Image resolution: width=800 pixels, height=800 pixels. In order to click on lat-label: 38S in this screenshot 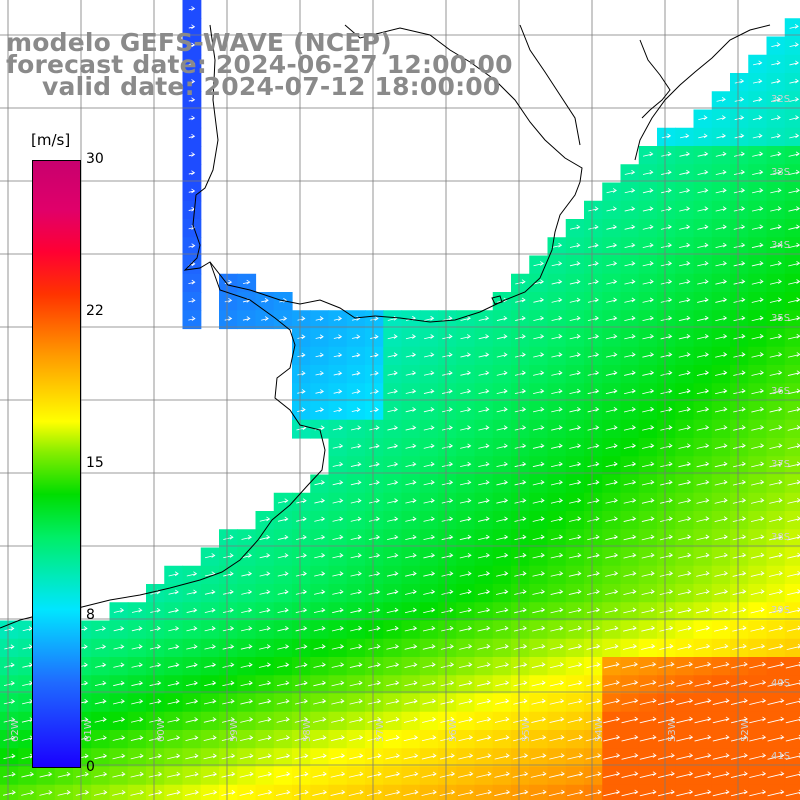, I will do `click(781, 537)`.